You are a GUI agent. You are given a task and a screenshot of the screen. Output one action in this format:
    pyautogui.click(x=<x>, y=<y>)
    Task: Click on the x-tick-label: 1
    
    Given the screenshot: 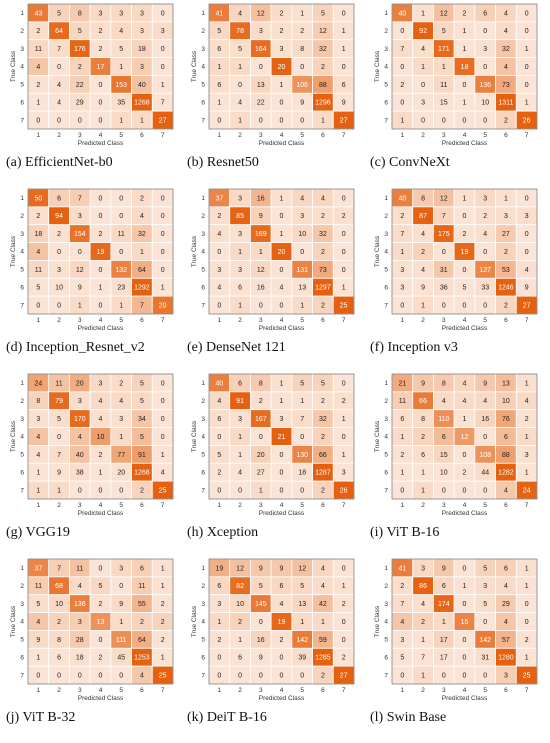 What is the action you would take?
    pyautogui.click(x=39, y=505)
    